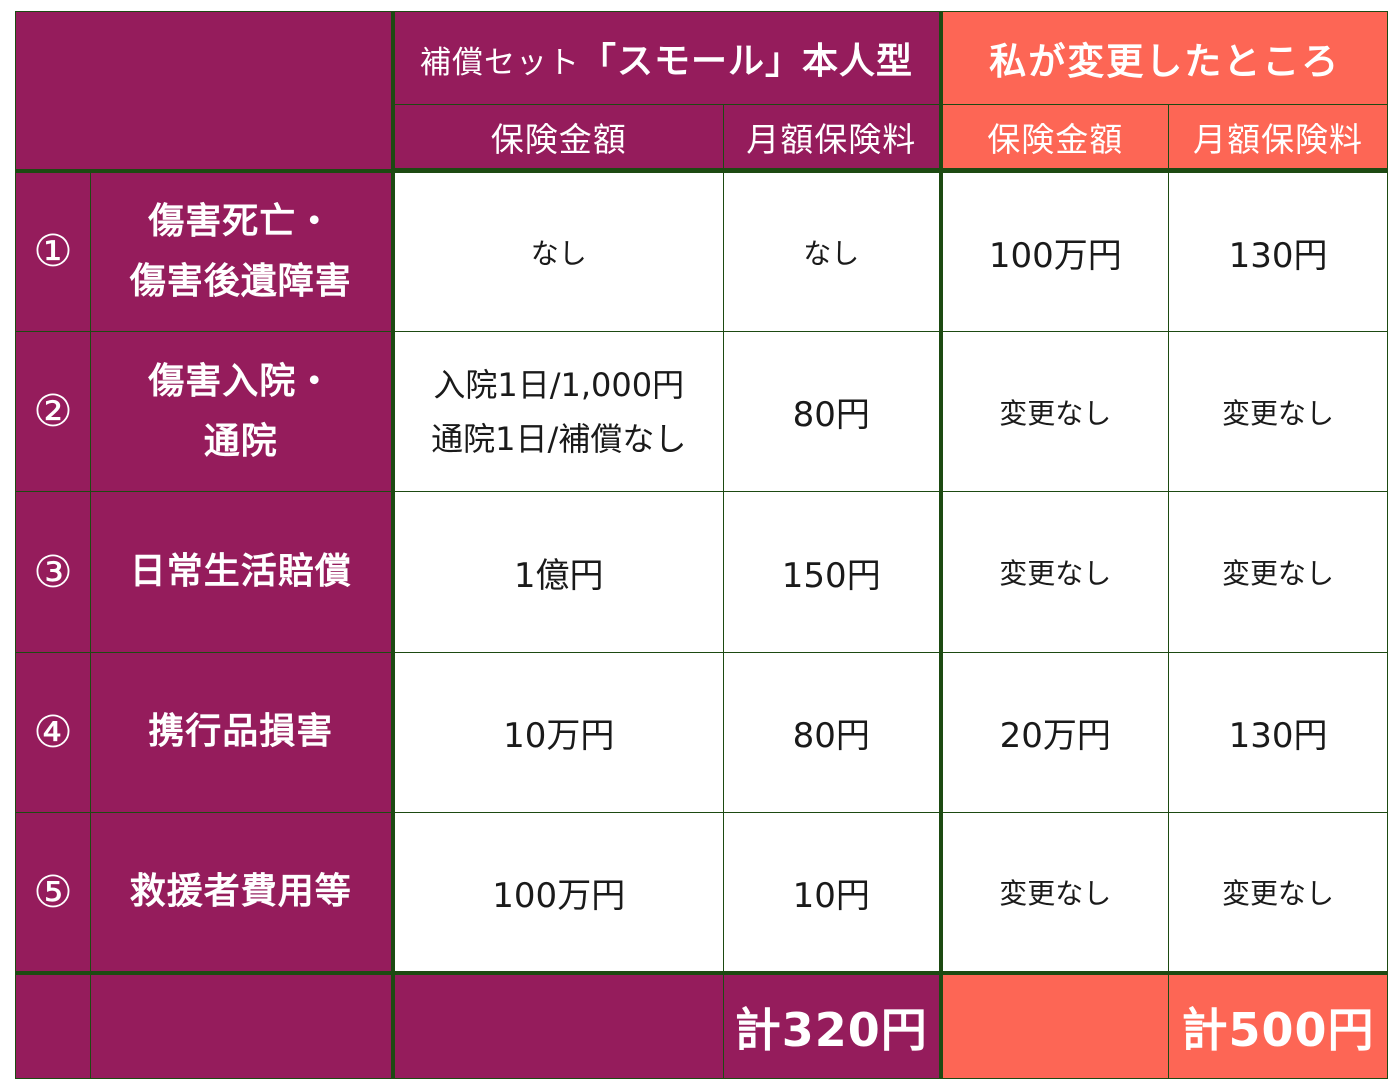  I want to click on table-row: ③ 日常生活賠償 1億円 150円 変更なし 変更なし, so click(702, 572).